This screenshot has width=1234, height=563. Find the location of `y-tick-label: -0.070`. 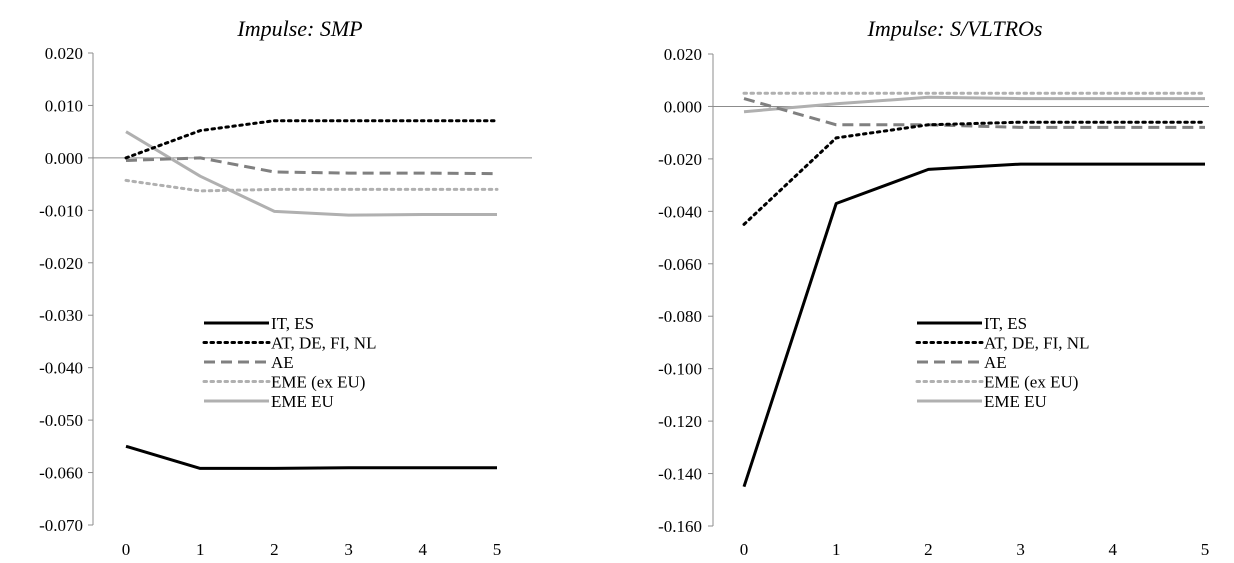

y-tick-label: -0.070 is located at coordinates (61, 525).